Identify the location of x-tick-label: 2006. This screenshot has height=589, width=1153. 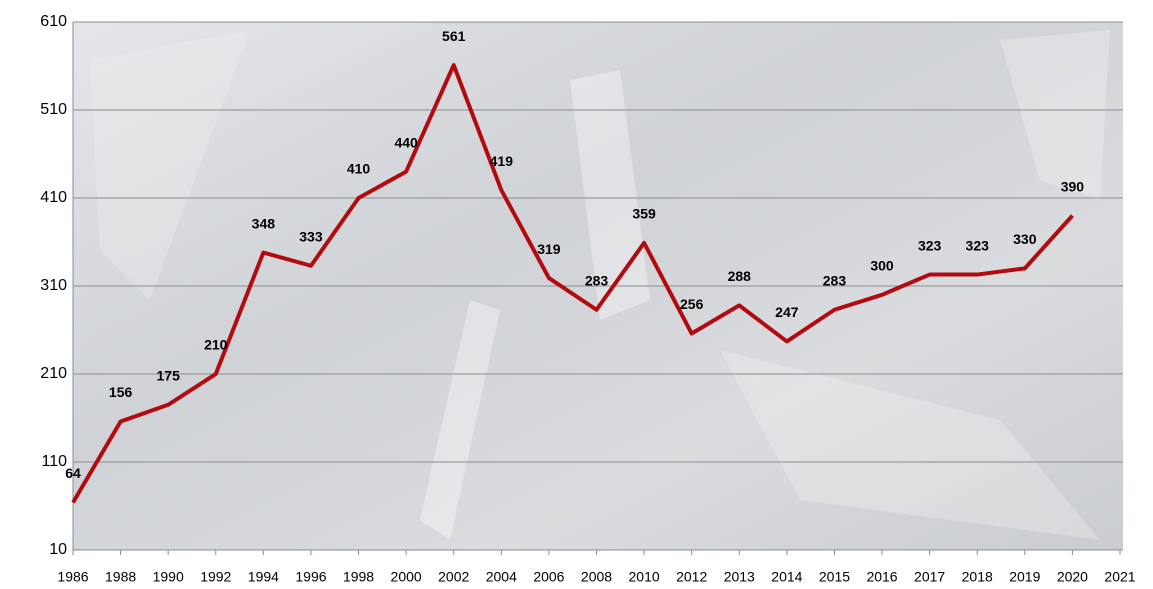
(548, 577).